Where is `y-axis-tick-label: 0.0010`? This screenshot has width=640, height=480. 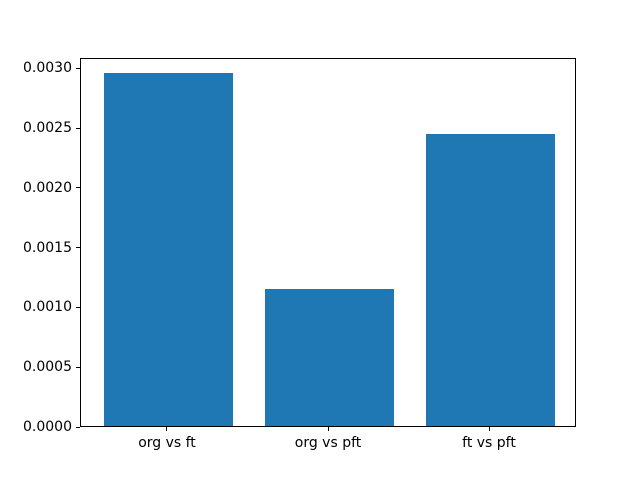
y-axis-tick-label: 0.0010 is located at coordinates (47, 307).